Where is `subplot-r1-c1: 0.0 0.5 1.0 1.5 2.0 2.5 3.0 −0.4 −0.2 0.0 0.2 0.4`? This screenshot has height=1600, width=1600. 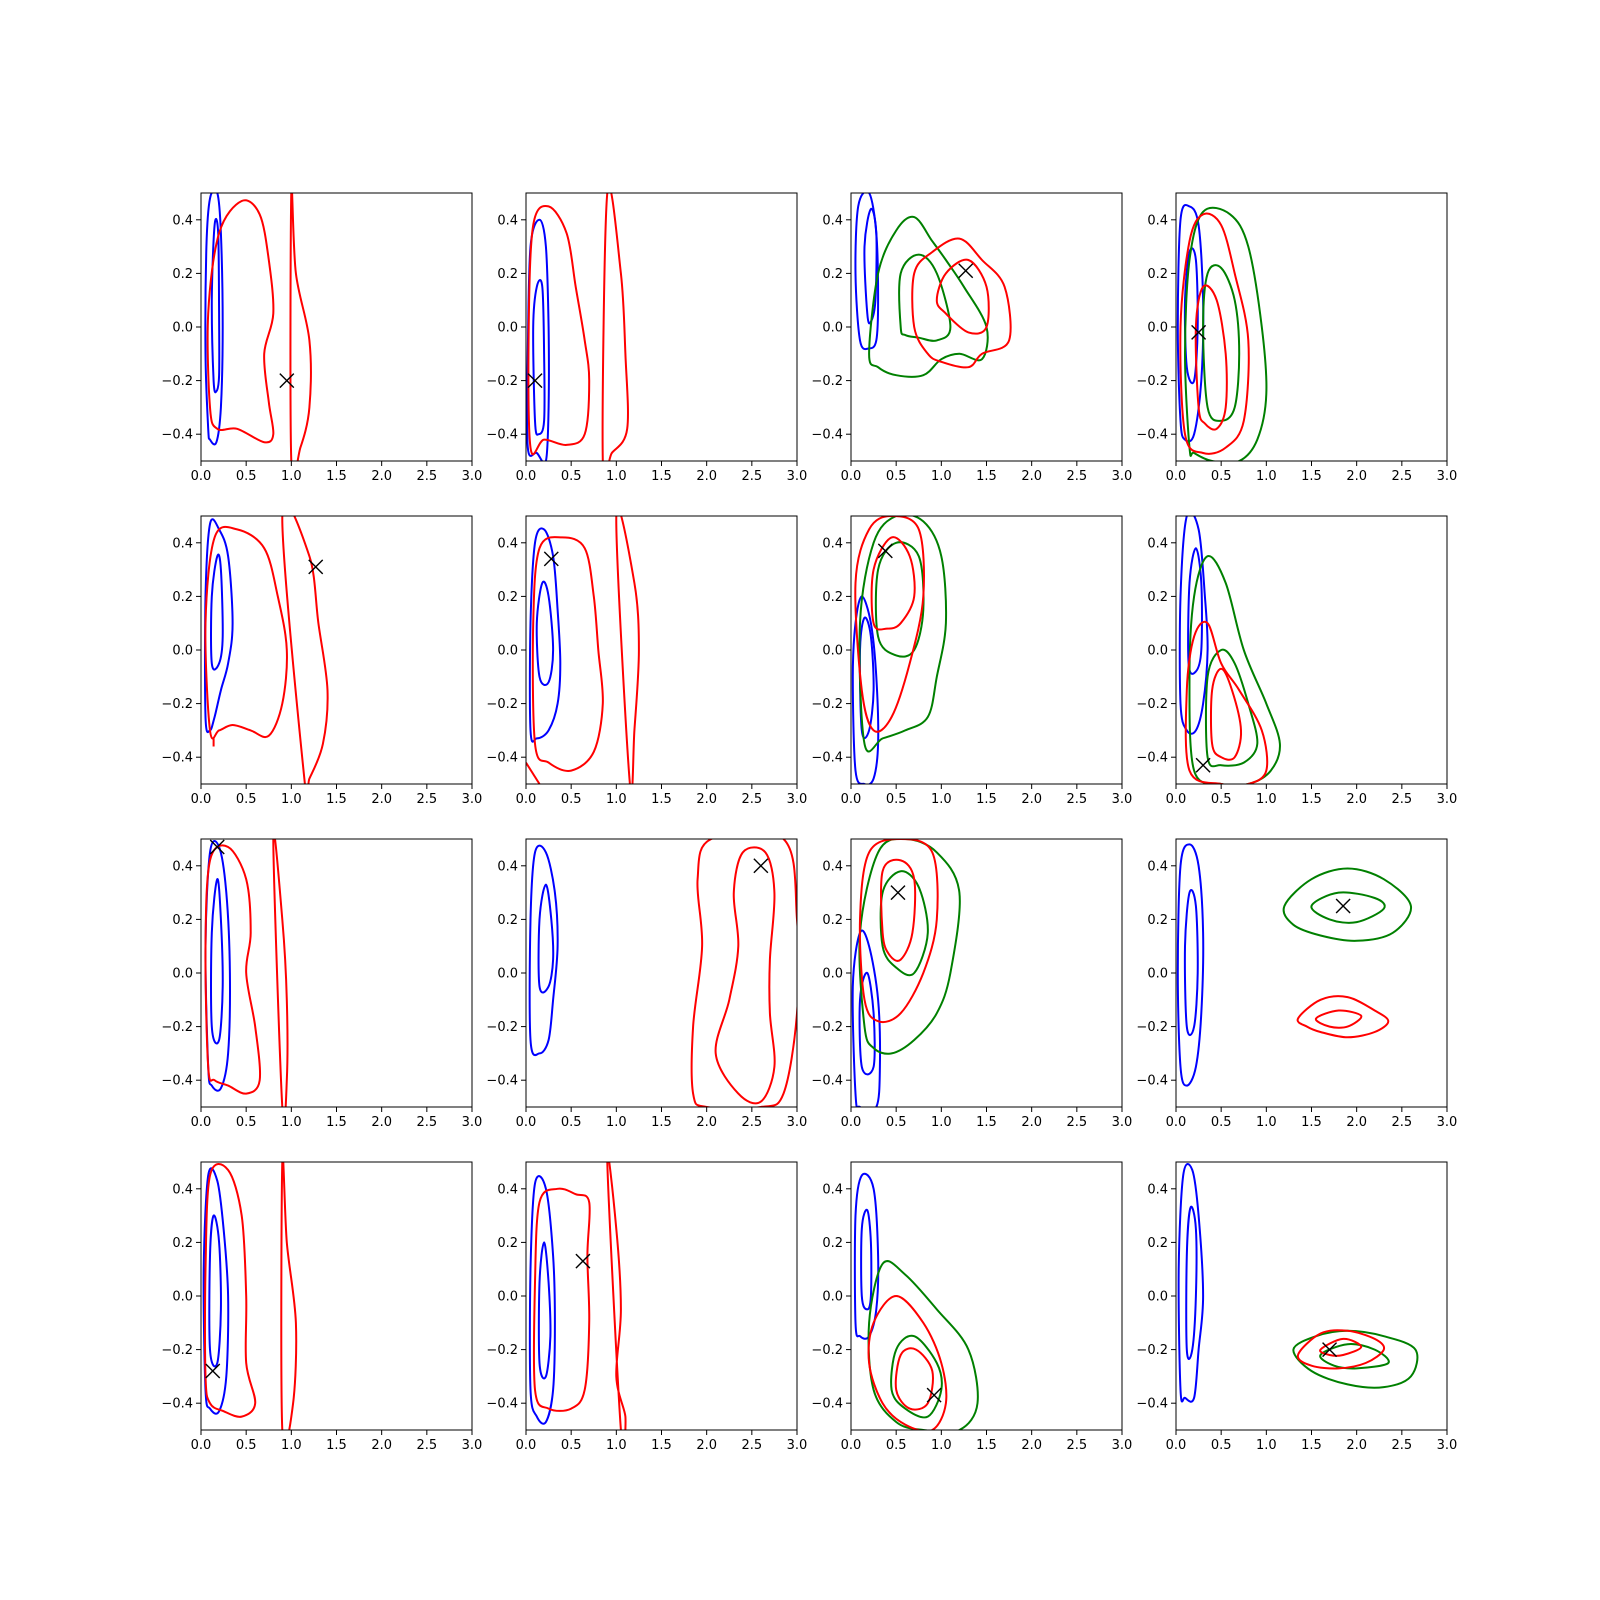
subplot-r1-c1: 0.0 0.5 1.0 1.5 2.0 2.5 3.0 −0.4 −0.2 0.0 0.2 0.4 is located at coordinates (646, 661).